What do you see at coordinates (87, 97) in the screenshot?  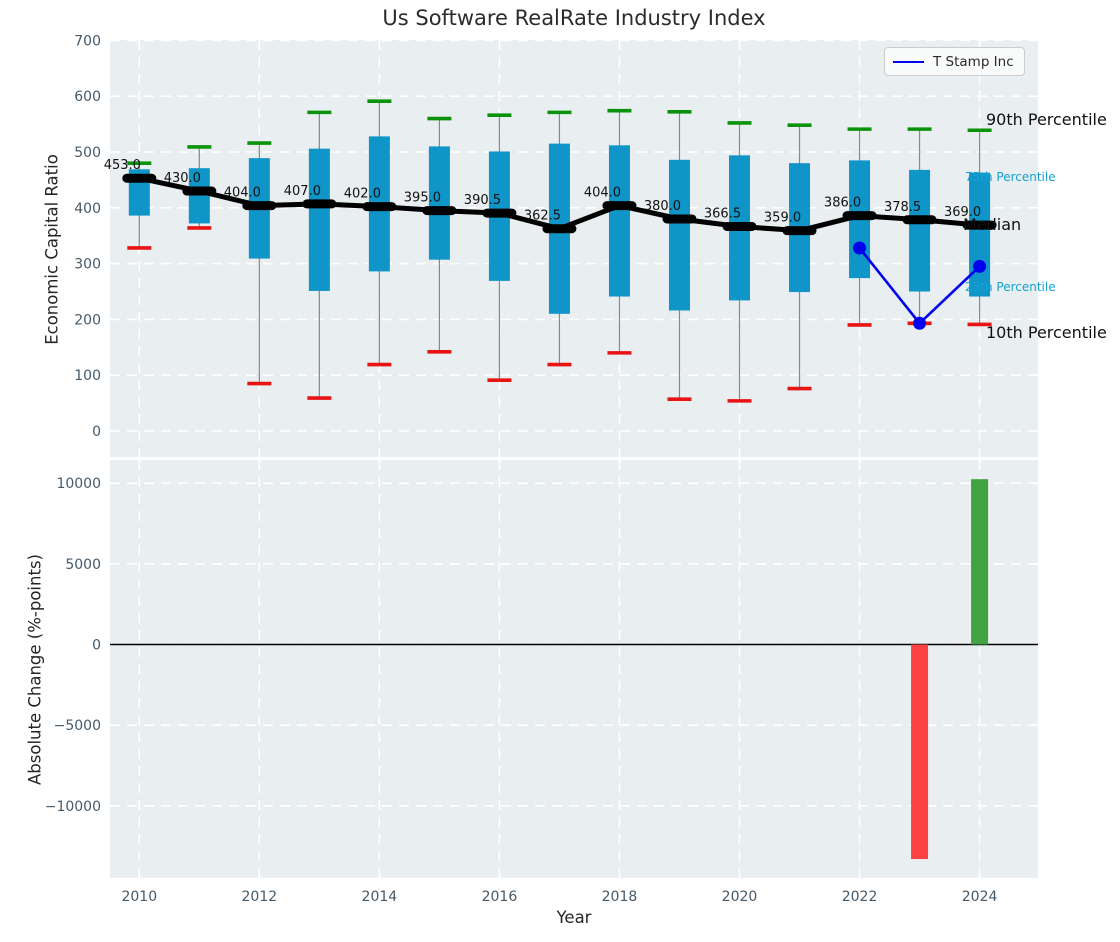 I see `top-ytick-600: 600` at bounding box center [87, 97].